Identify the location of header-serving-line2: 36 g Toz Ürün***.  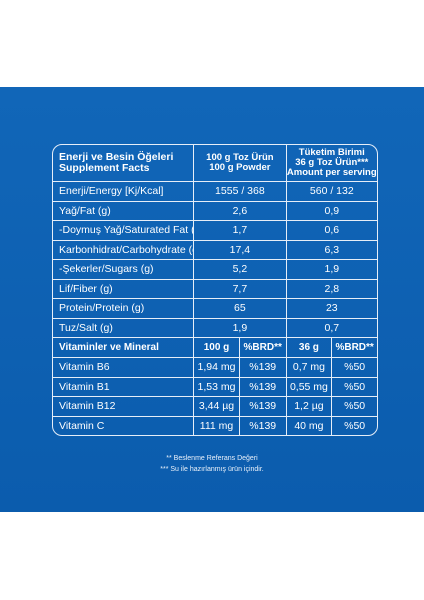
(332, 163).